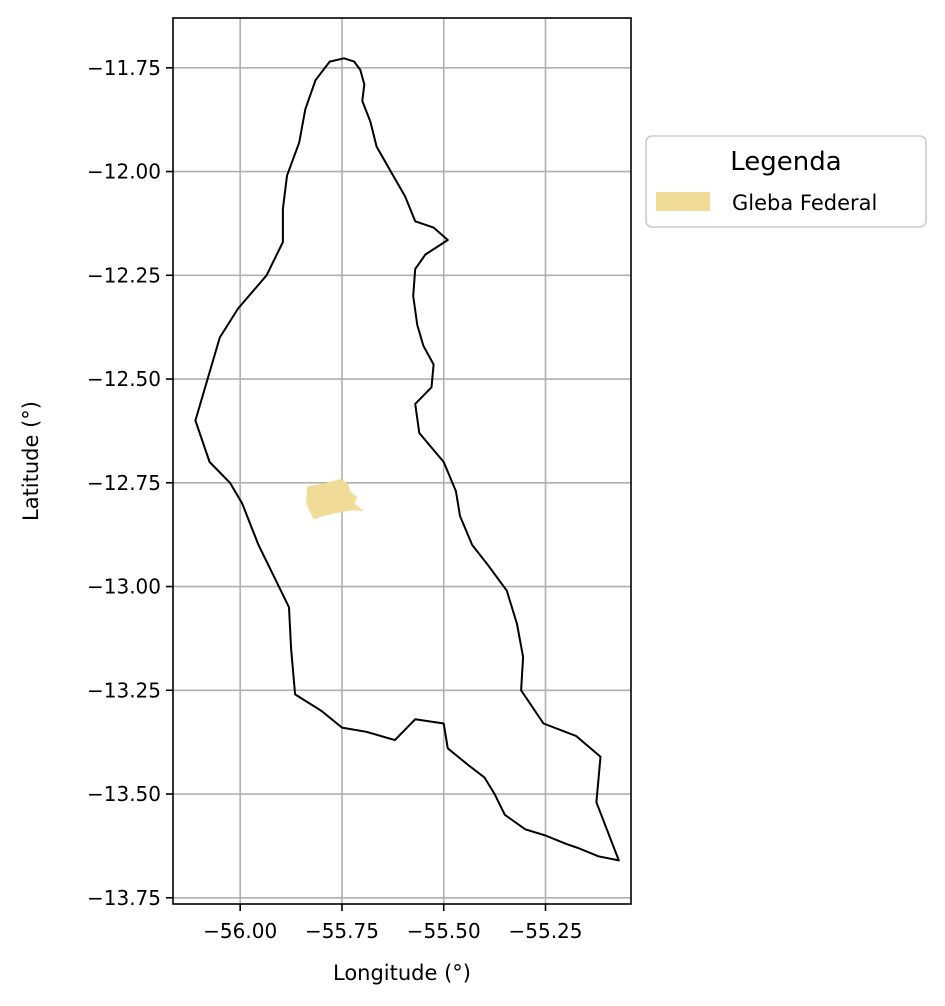  Describe the element at coordinates (124, 898) in the screenshot. I see `y-tick-label-8: −13.75` at that location.